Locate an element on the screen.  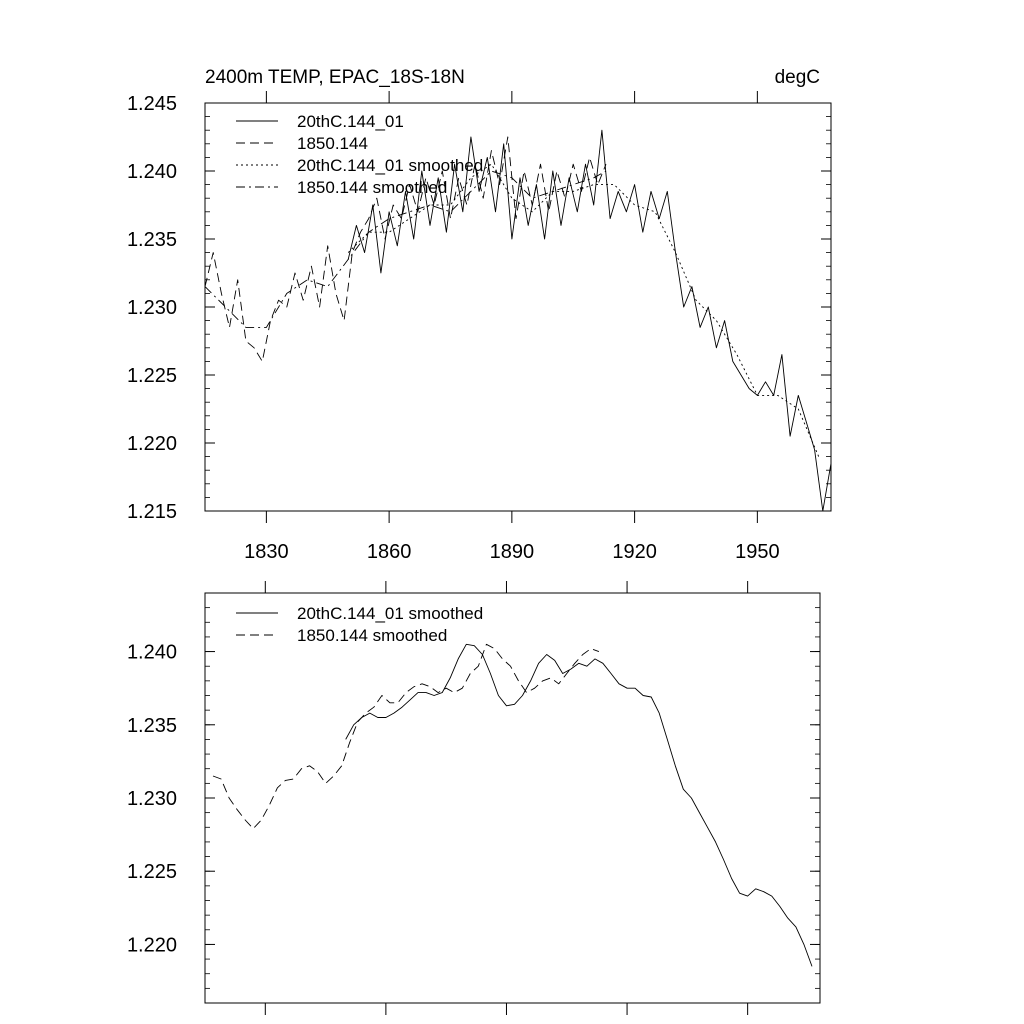
top-x-tick-label: 1890 is located at coordinates (512, 552).